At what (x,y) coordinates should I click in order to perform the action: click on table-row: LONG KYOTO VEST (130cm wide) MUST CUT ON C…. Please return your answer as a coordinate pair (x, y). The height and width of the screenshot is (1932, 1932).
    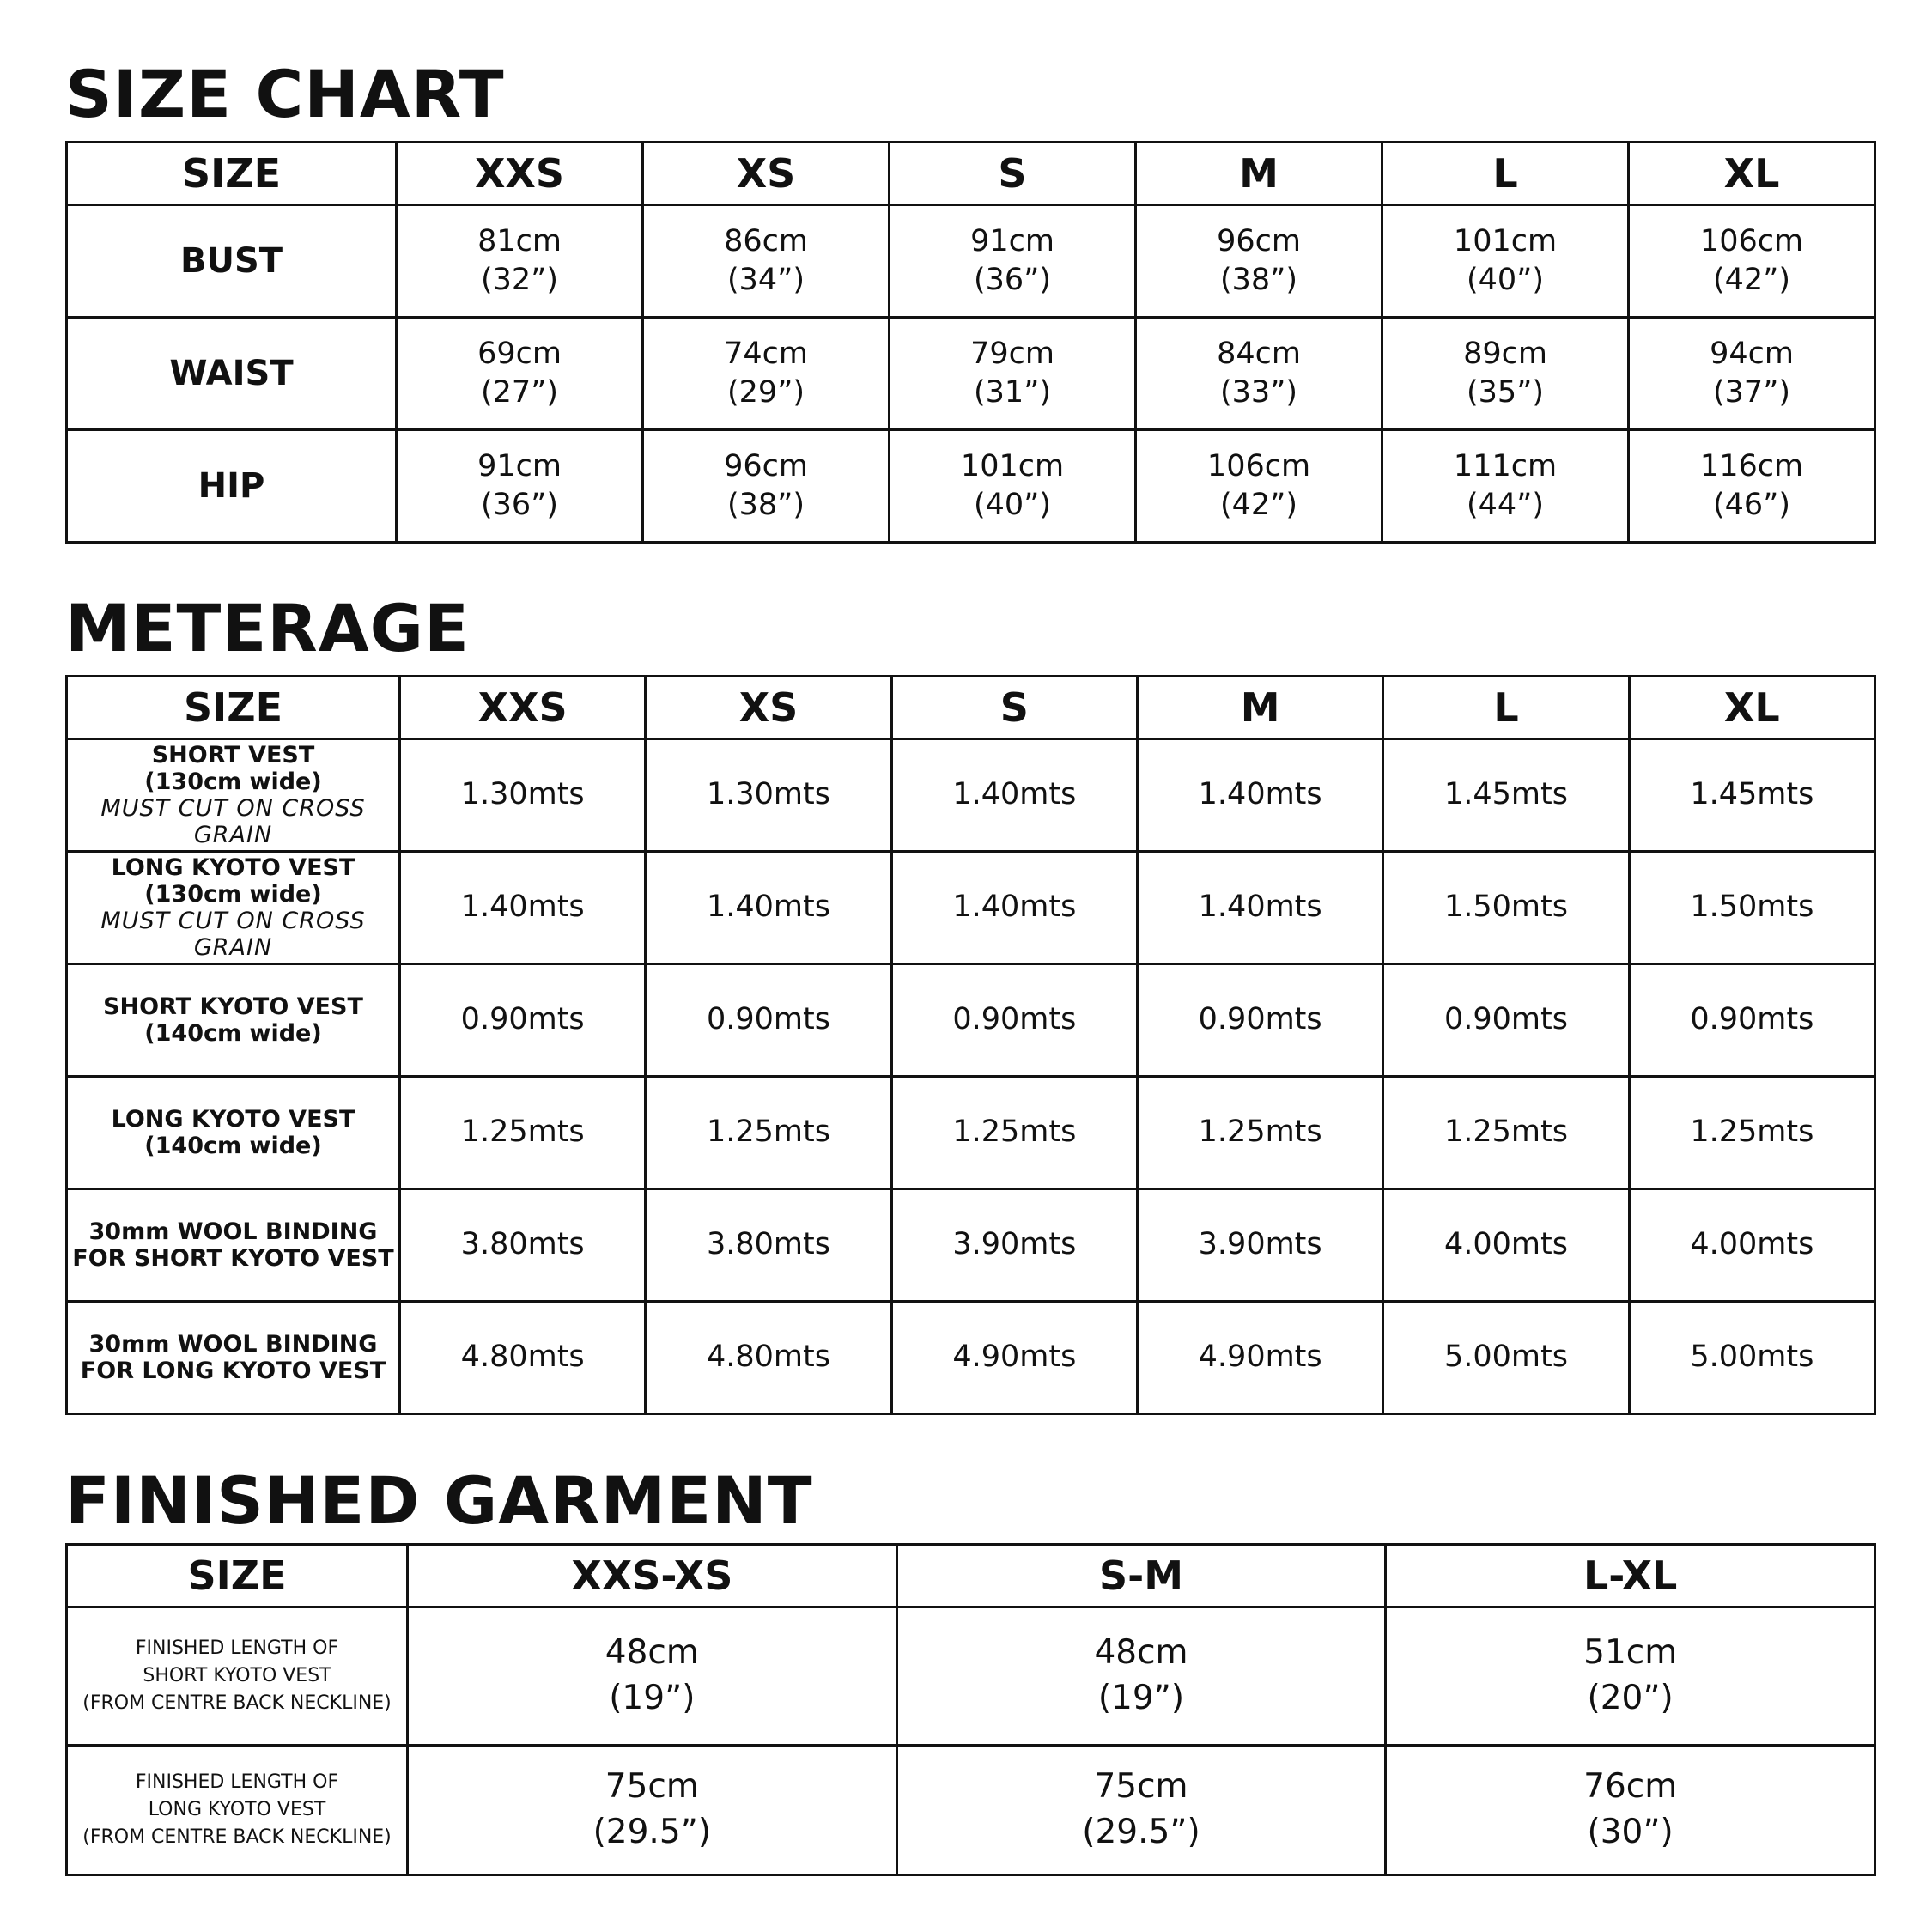
    Looking at the image, I should click on (971, 907).